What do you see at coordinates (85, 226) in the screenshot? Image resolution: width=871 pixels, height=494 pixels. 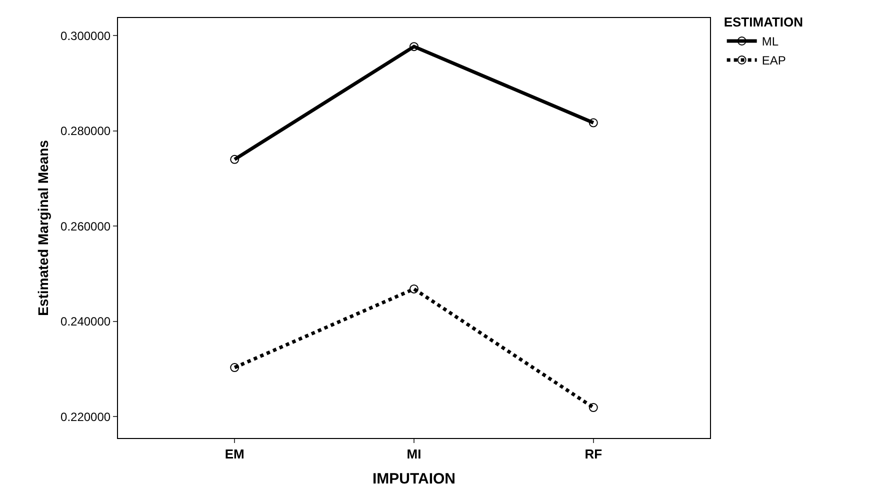 I see `y-tick-label: 0.260000` at bounding box center [85, 226].